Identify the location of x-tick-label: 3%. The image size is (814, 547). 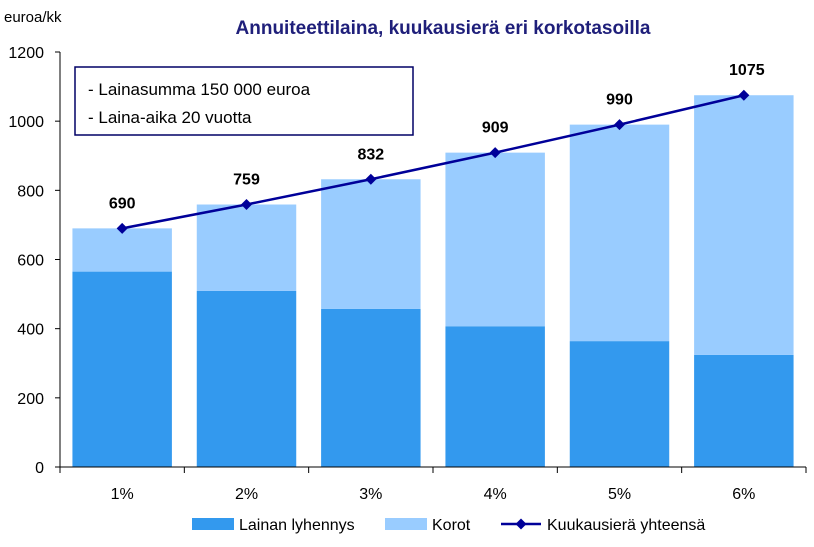
(370, 494).